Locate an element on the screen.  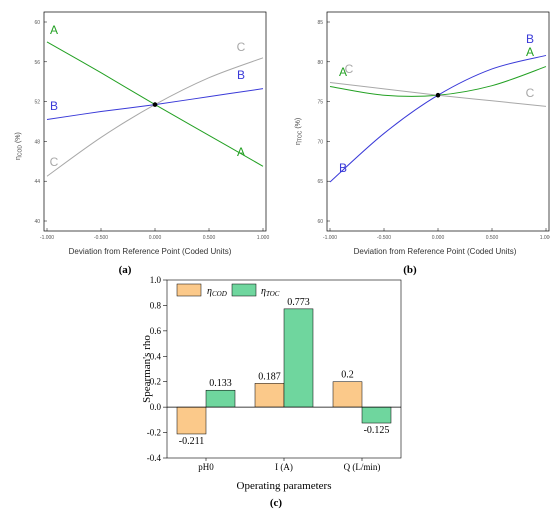
y-tick-label: -0.2 is located at coordinates (154, 433).